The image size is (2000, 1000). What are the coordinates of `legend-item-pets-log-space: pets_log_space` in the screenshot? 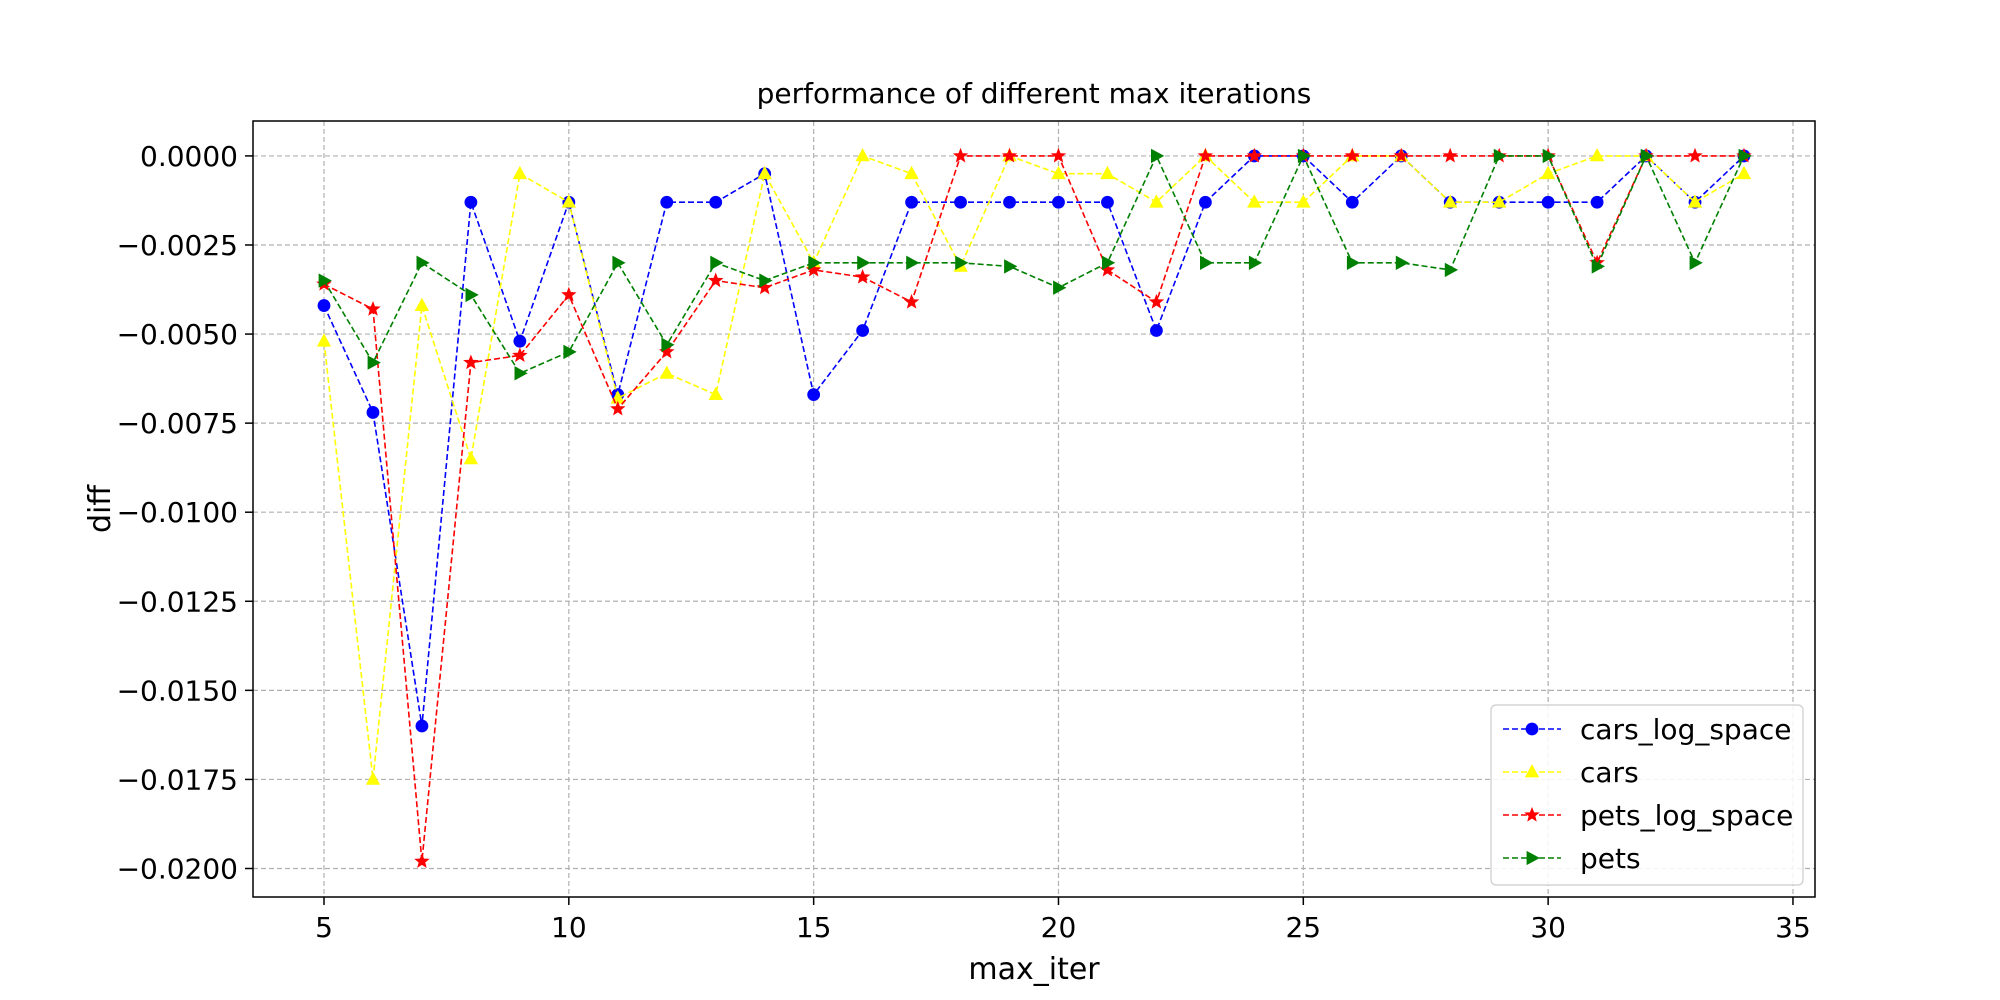 It's located at (1648, 815).